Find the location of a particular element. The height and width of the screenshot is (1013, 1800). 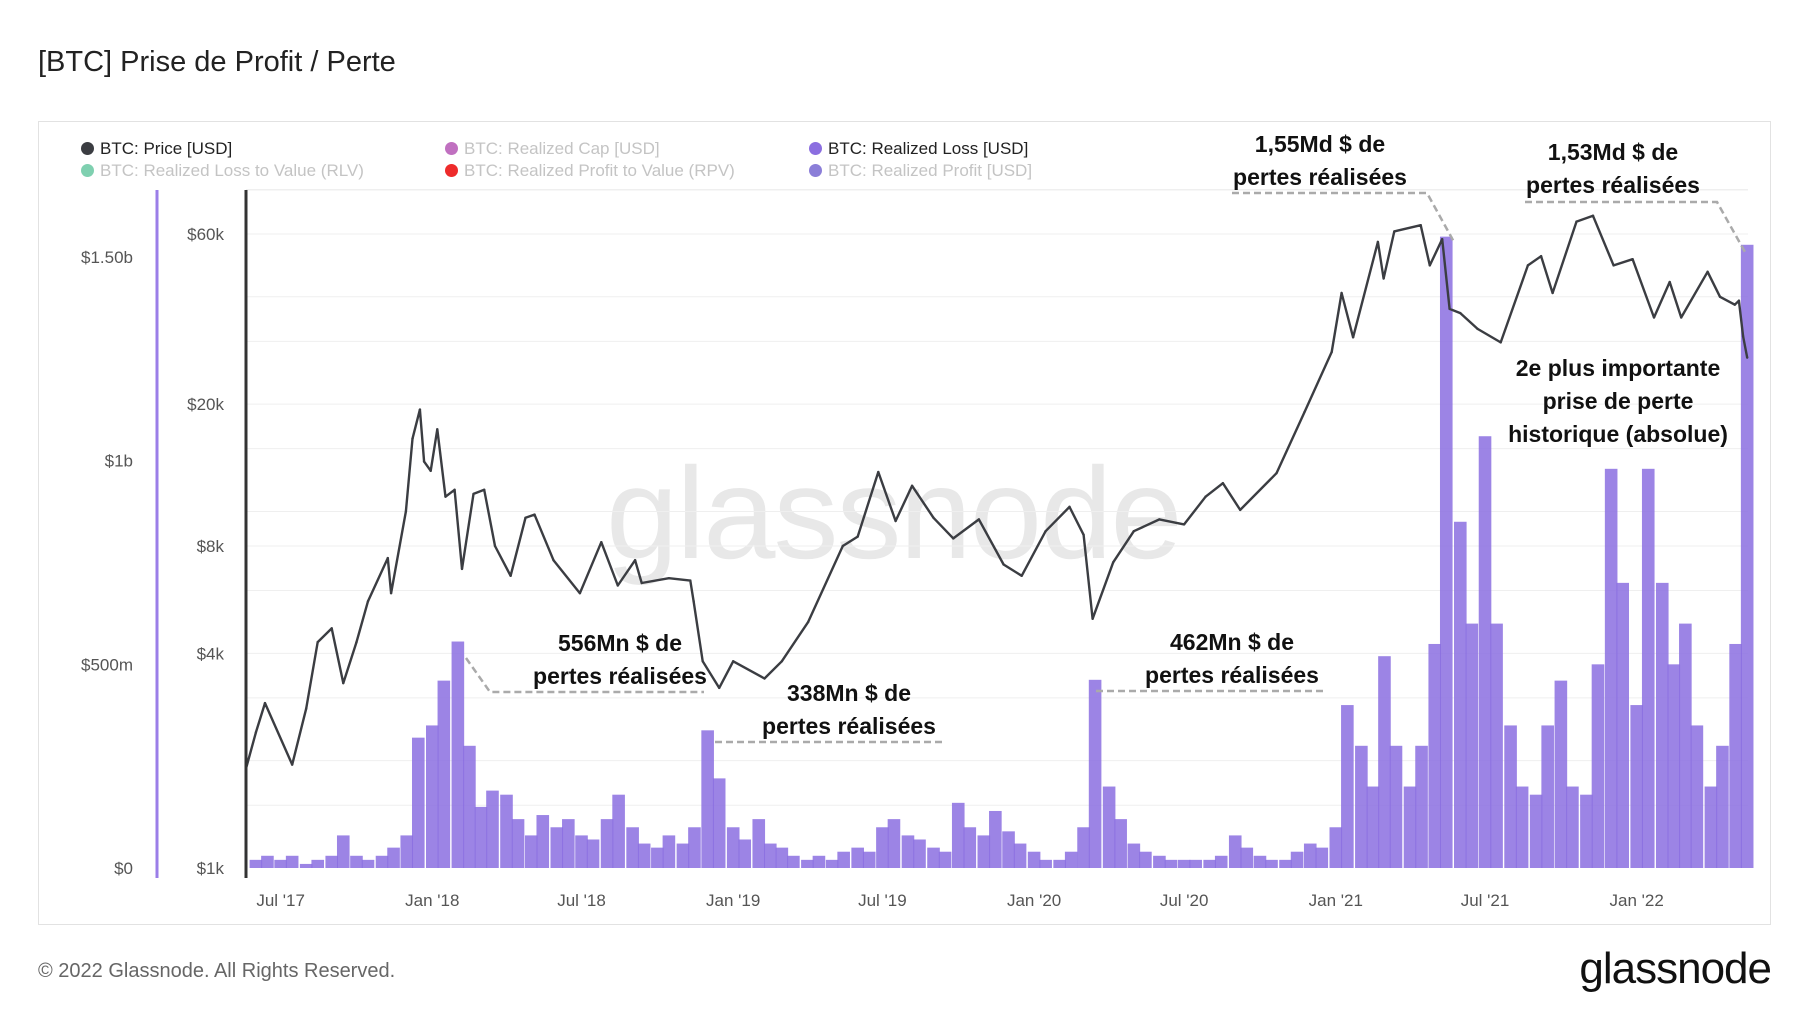

legend-item: BTC: Price [USD] is located at coordinates (156, 149).